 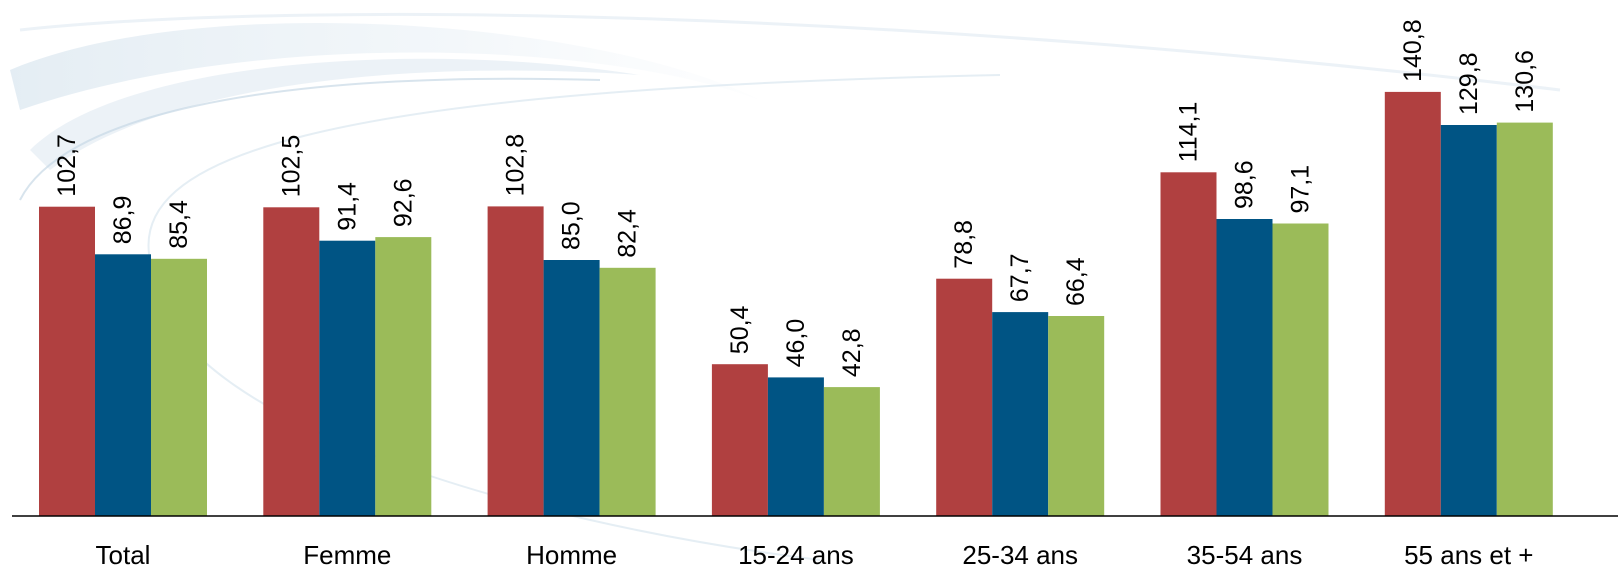 I want to click on value-label-series-3-7: 130,6, so click(x=1525, y=81).